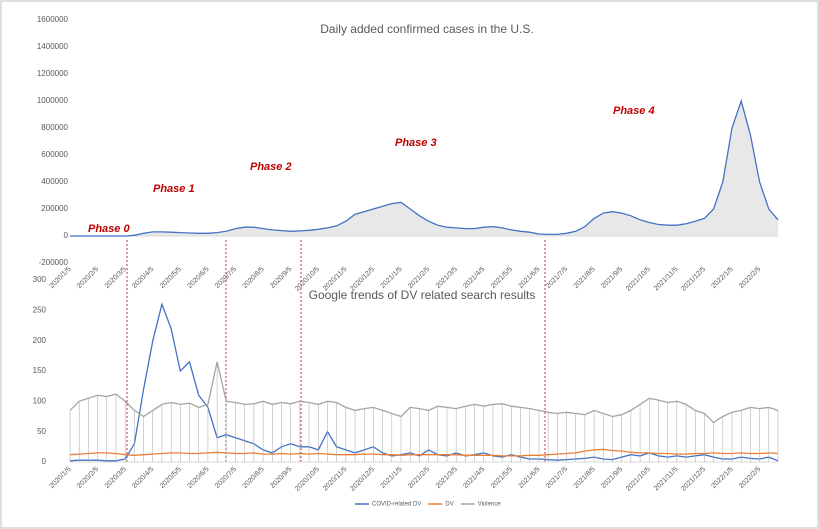 The height and width of the screenshot is (529, 819). I want to click on y-tick-label: 100, so click(40, 400).